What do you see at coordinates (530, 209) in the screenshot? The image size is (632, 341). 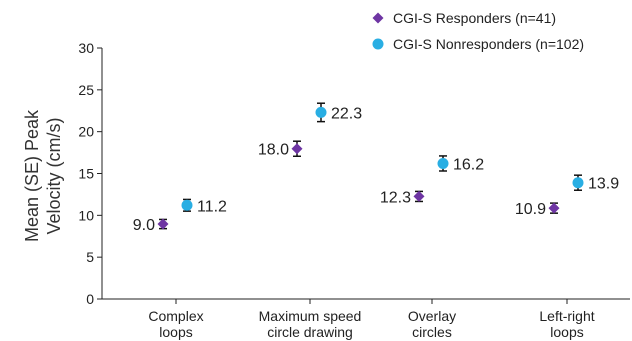 I see `data-label: 10.9` at bounding box center [530, 209].